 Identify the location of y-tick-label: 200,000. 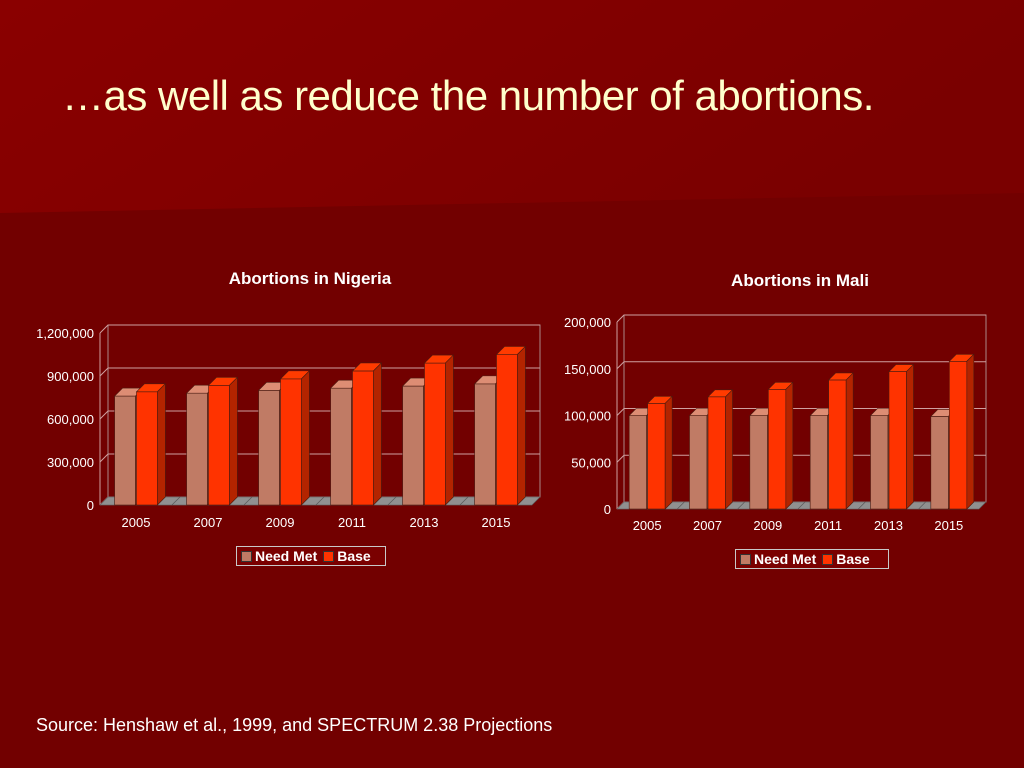
(587, 322).